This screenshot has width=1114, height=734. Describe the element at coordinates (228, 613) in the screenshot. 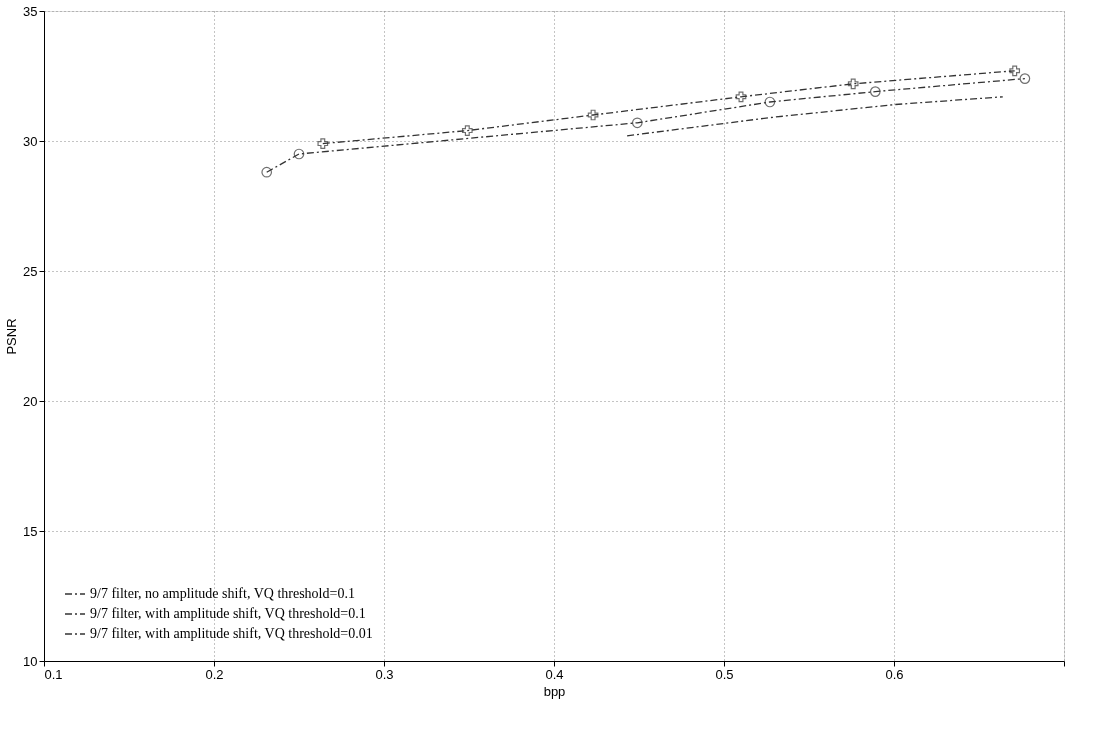

I see `legend-label: 9/7 filter, with amplitude shift, VQ threshold=0.1` at that location.